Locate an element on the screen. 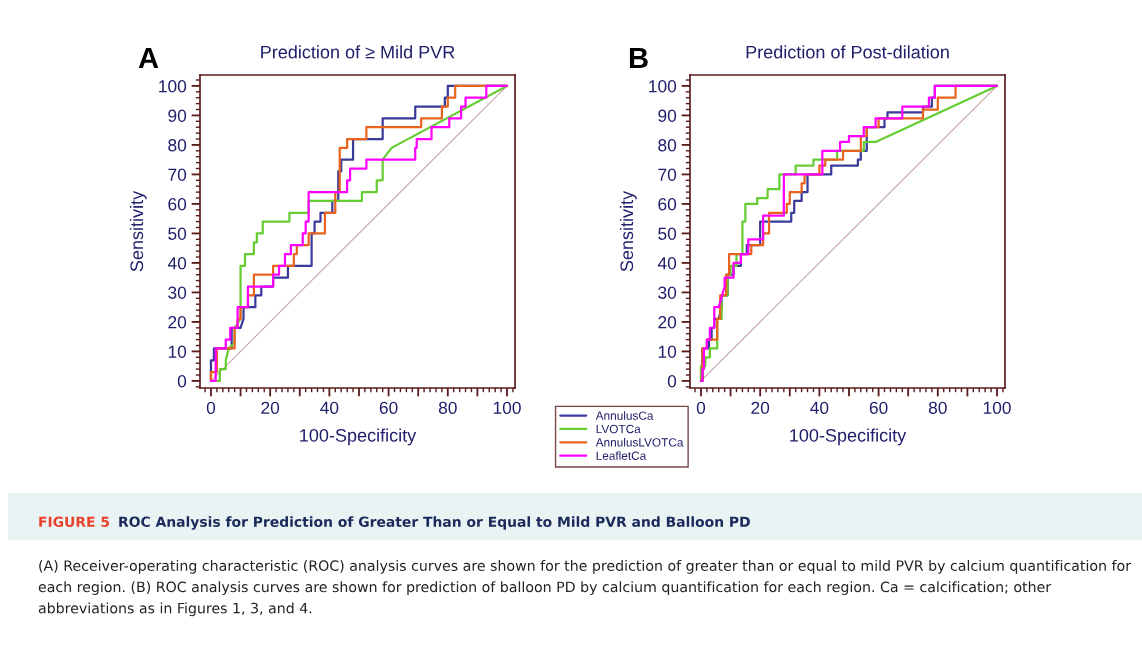  legend-label: AnnulusCa is located at coordinates (624, 415).